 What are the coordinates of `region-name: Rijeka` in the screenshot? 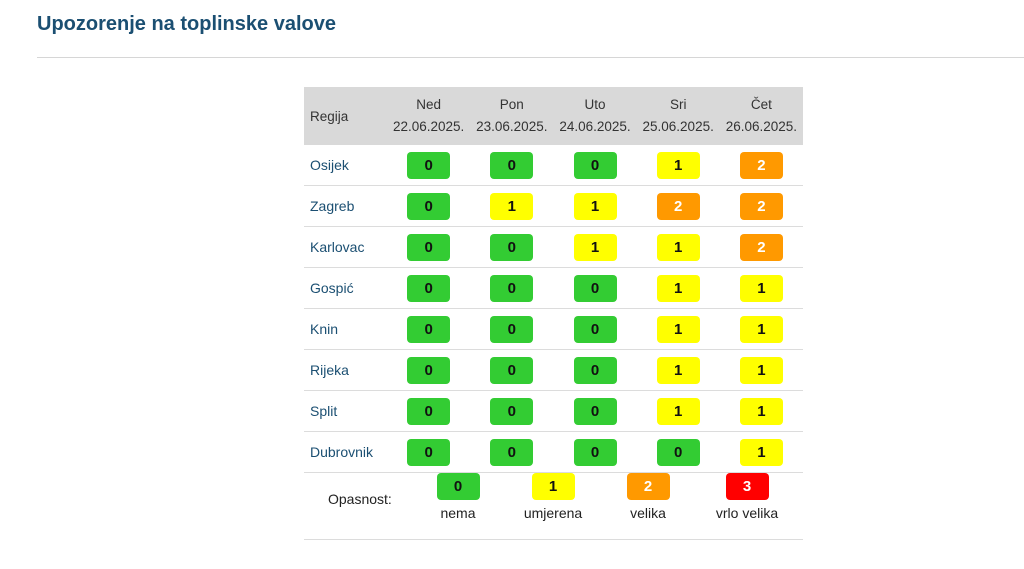 It's located at (346, 370).